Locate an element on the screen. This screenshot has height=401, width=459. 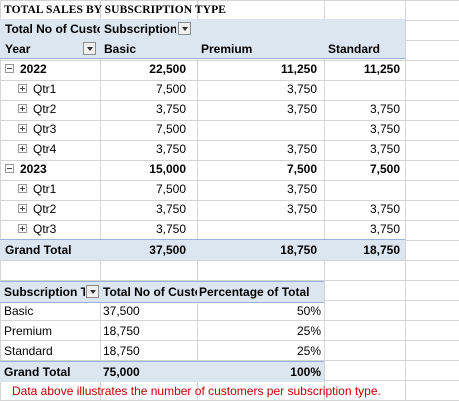
summary-type-cell: Basic is located at coordinates (19, 311).